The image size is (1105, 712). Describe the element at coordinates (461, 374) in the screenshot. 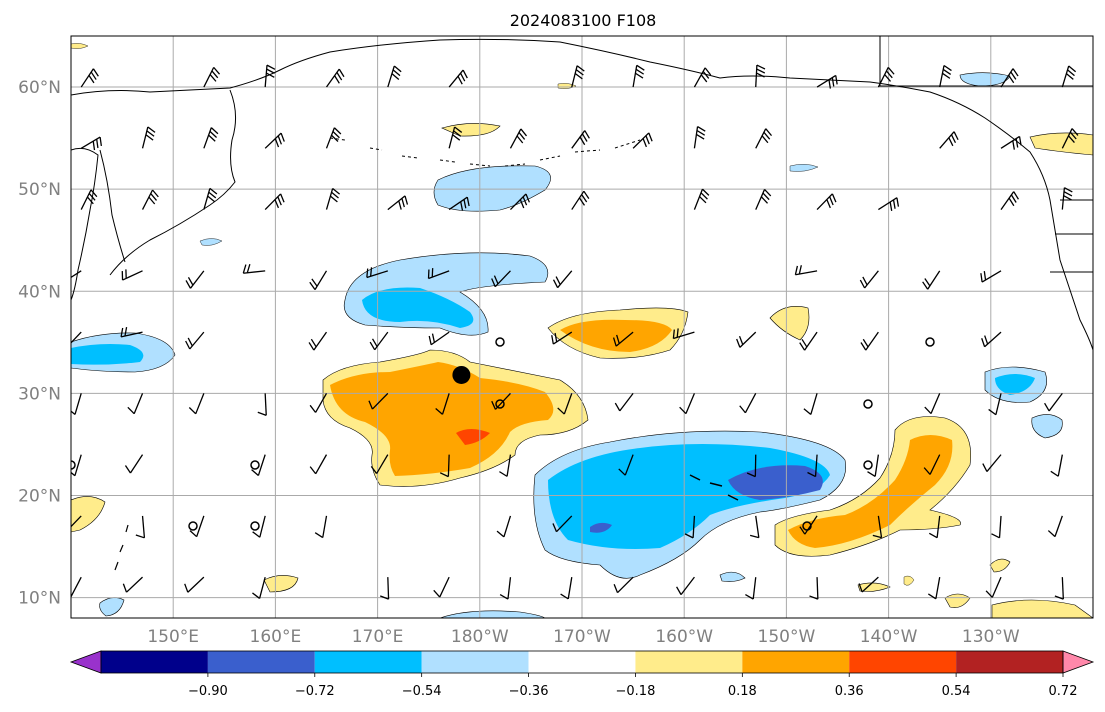

I see `storm-position-marker` at that location.